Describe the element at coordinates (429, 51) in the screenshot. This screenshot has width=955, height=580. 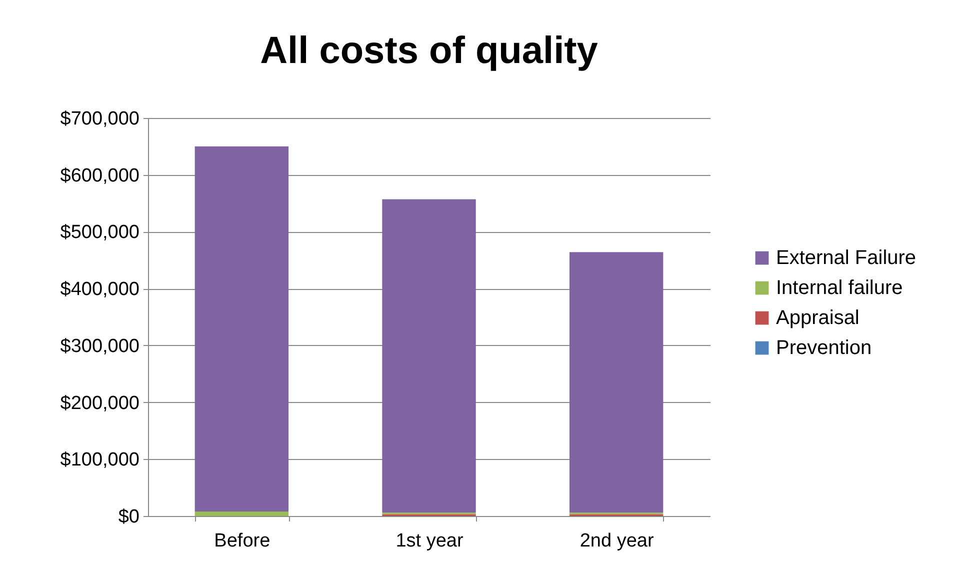
I see `chart-title: All costs of quality` at that location.